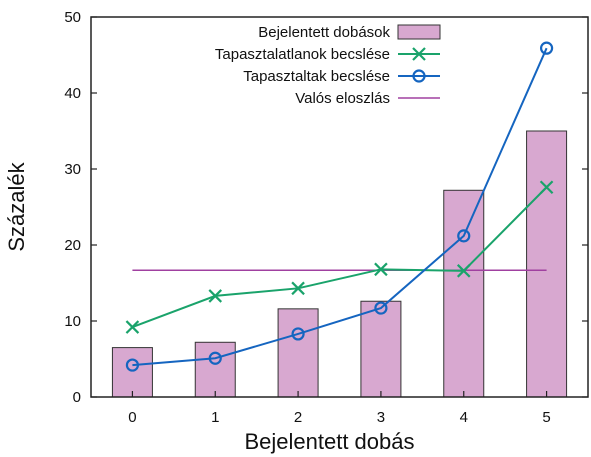  Describe the element at coordinates (464, 417) in the screenshot. I see `x-tick-label: 4` at that location.